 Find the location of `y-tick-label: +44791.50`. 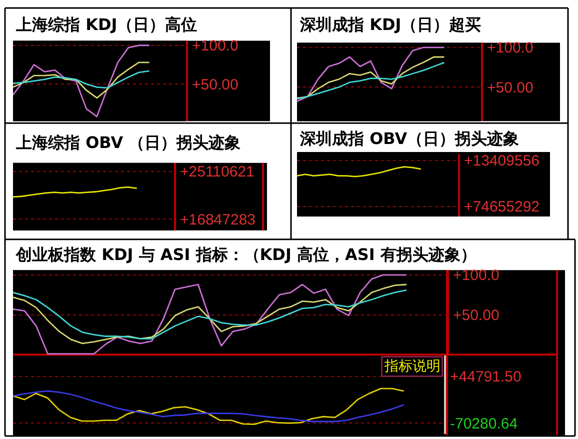

y-tick-label: +44791.50 is located at coordinates (486, 377).